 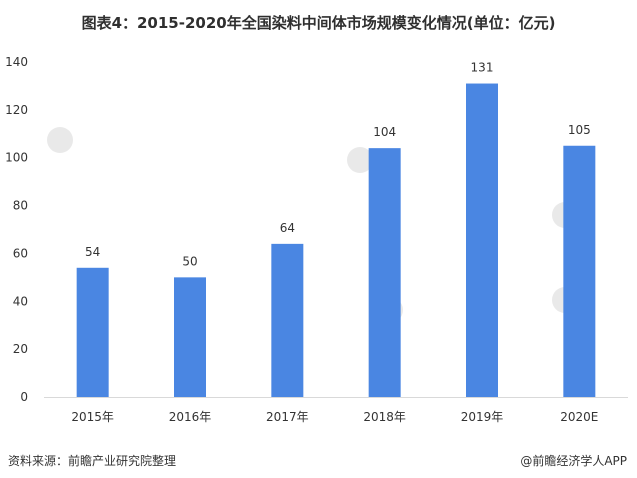 What do you see at coordinates (190, 417) in the screenshot?
I see `x-tick-label-1: 2016年` at bounding box center [190, 417].